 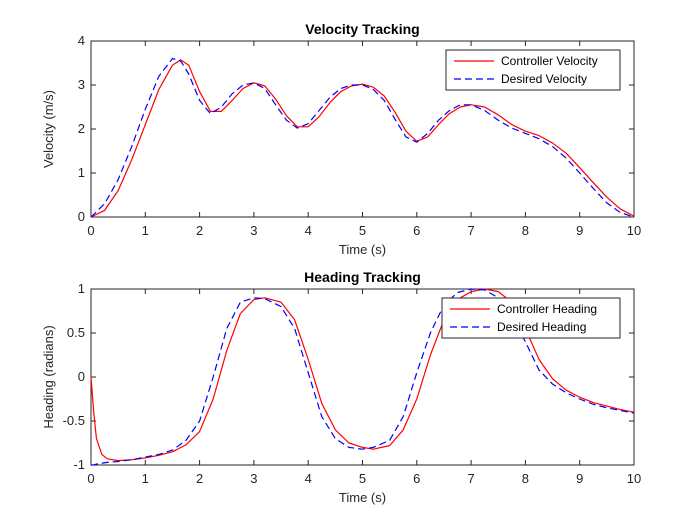 I want to click on heading-legend-box, so click(x=531, y=318).